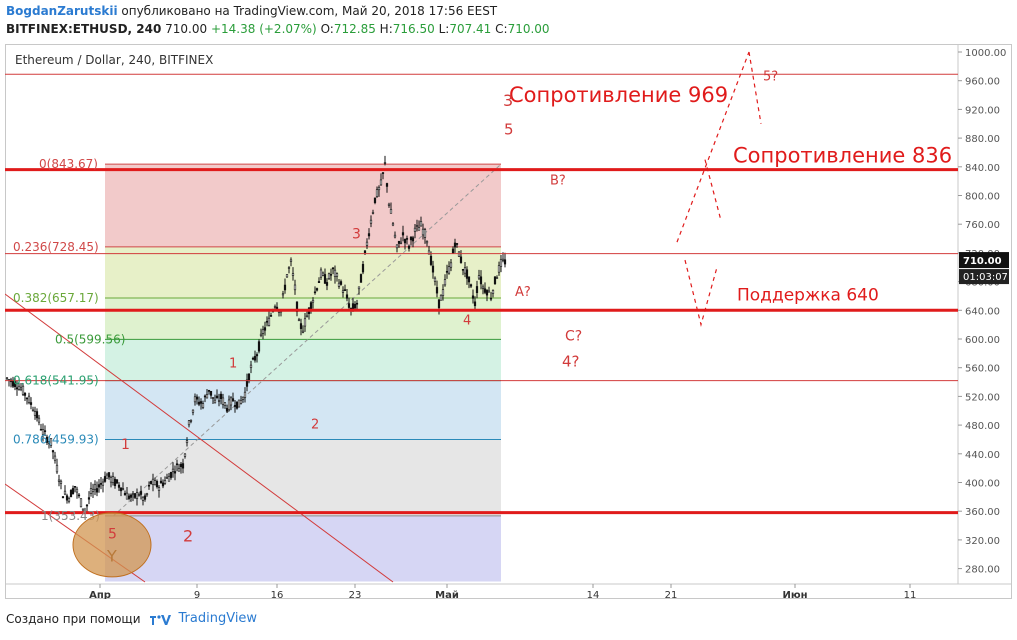  What do you see at coordinates (910, 594) in the screenshot?
I see `x-tick-label: 11` at bounding box center [910, 594].